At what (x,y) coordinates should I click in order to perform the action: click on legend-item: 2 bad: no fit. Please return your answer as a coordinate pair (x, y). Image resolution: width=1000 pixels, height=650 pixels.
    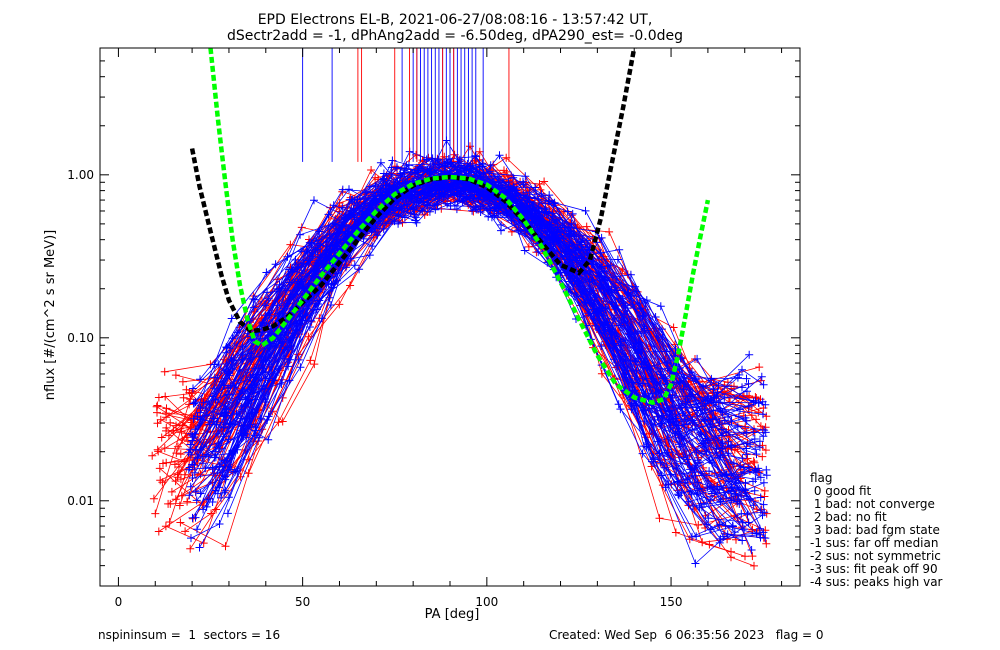
    Looking at the image, I should click on (848, 517).